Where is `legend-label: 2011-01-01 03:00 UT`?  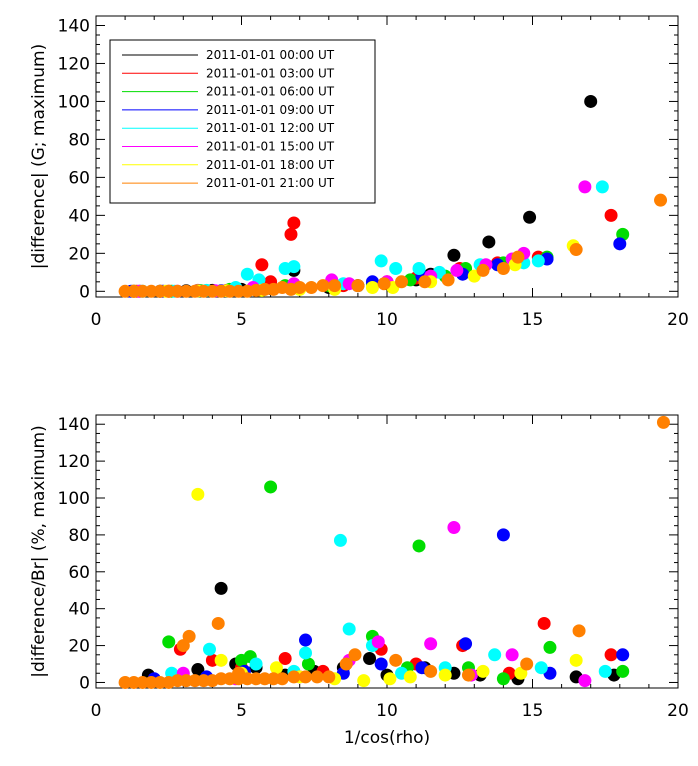 legend-label: 2011-01-01 03:00 UT is located at coordinates (270, 73).